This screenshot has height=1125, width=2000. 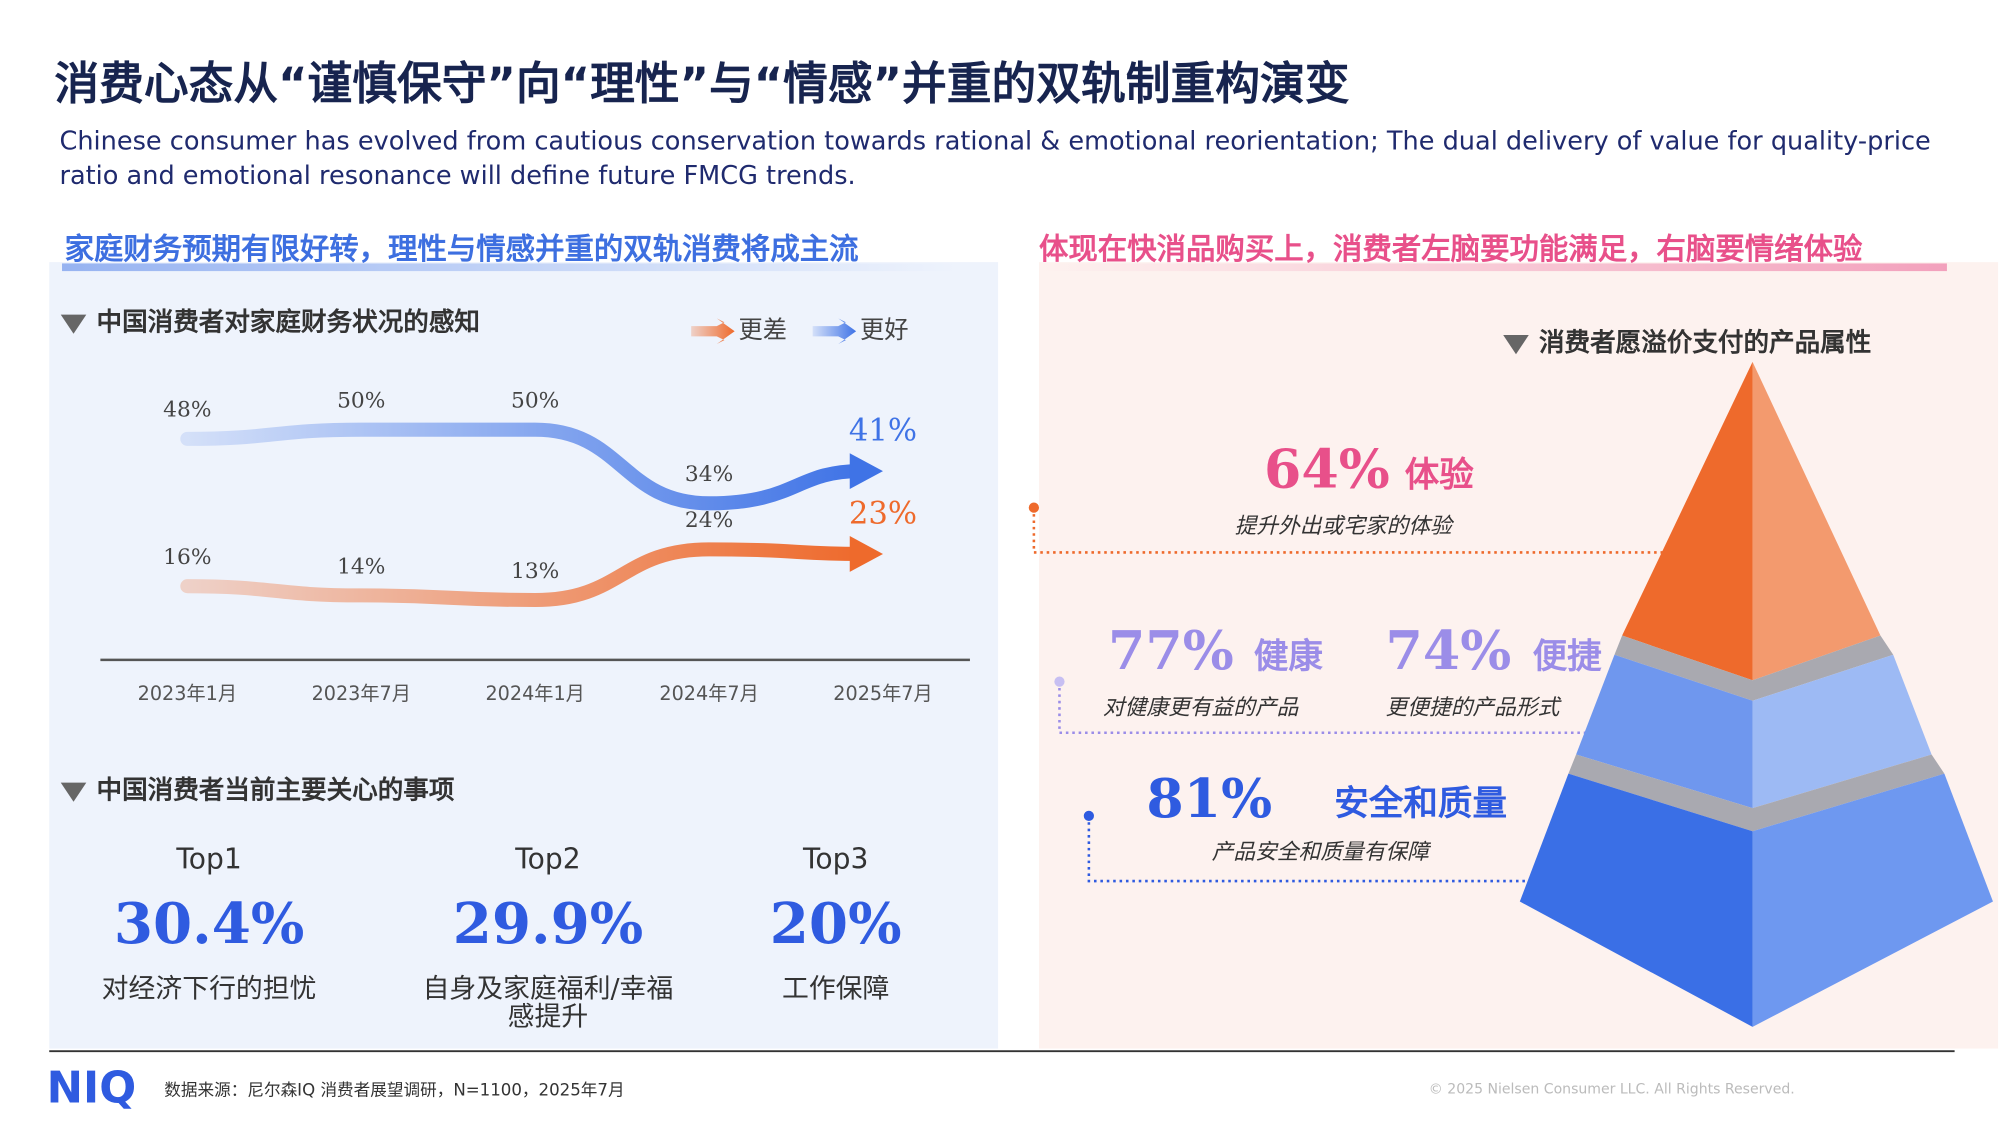 What do you see at coordinates (1449, 650) in the screenshot?
I see `attr-value: 74%` at bounding box center [1449, 650].